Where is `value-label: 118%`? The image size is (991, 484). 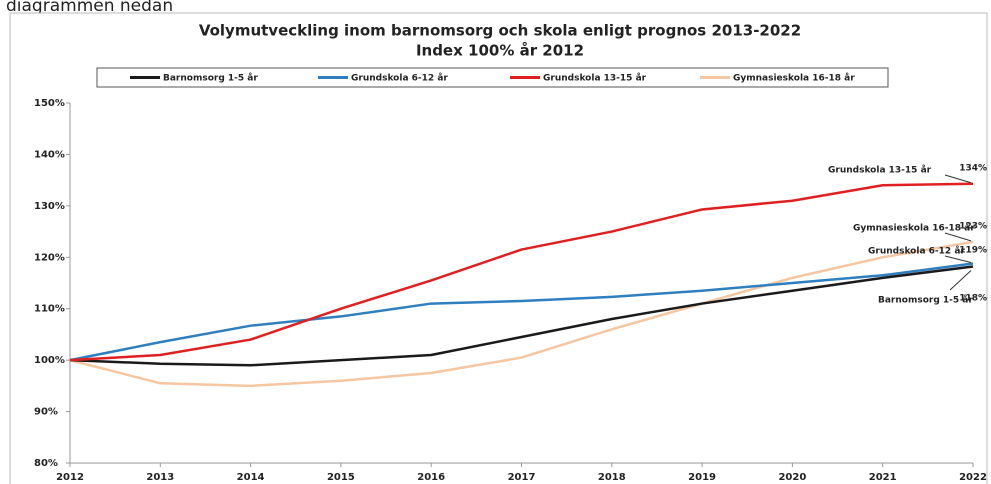 value-label: 118% is located at coordinates (973, 299).